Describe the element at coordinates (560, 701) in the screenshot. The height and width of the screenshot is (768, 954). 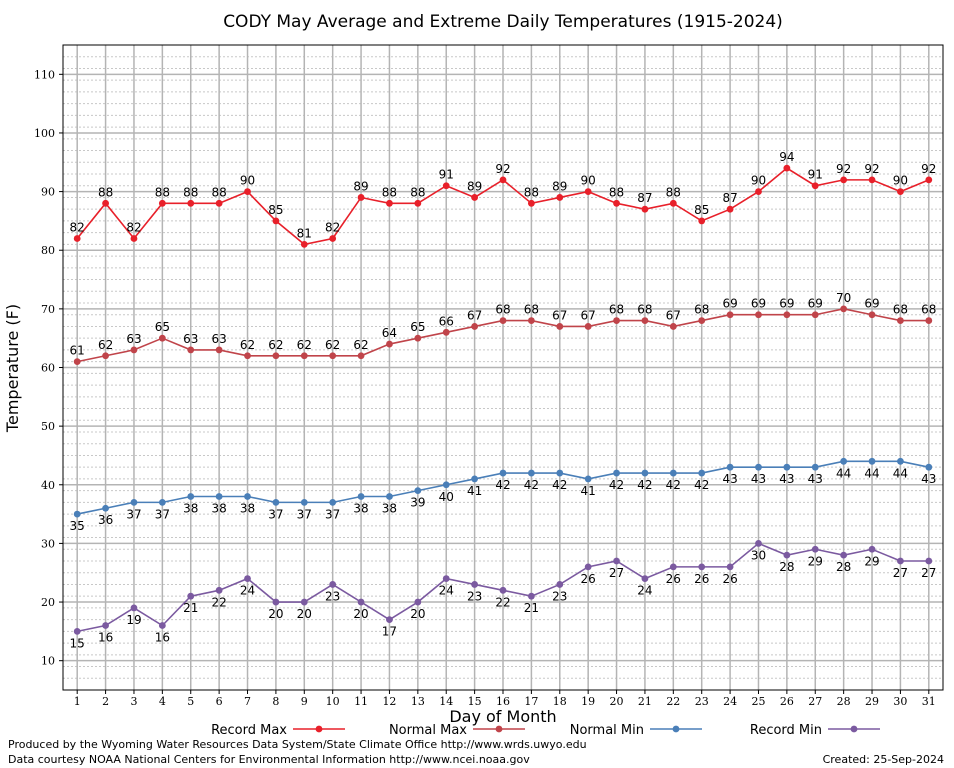
I see `x-tick-label: 18` at that location.